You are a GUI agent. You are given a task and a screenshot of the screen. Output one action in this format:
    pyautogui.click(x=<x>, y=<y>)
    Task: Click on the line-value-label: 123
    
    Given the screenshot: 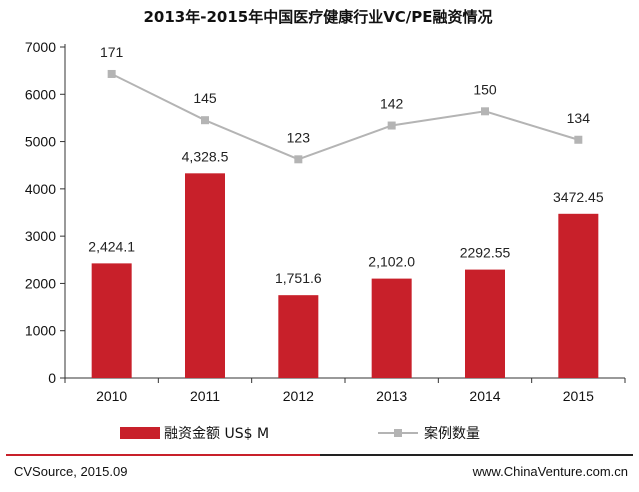 What is the action you would take?
    pyautogui.click(x=299, y=137)
    